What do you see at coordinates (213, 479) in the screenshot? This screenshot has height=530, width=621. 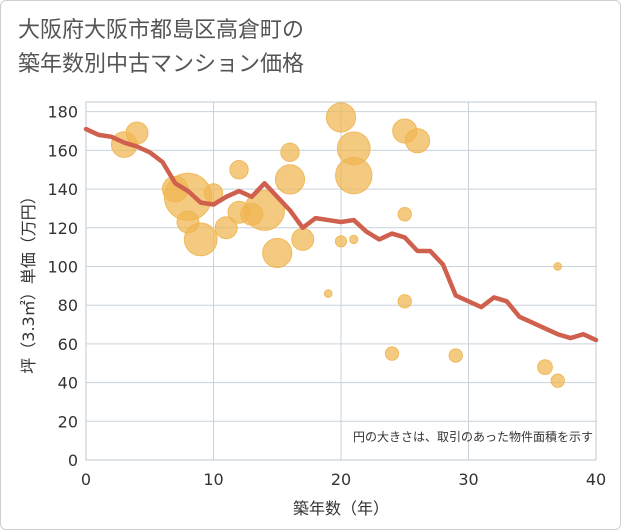 I see `x-tick-label: 10` at bounding box center [213, 479].